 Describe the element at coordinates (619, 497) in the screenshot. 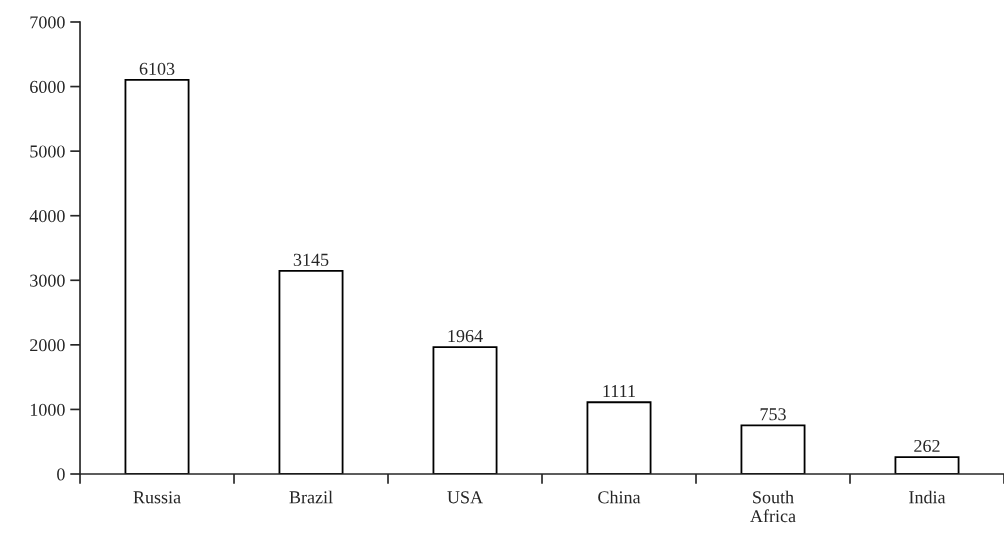

I see `x-tick-label: China` at that location.